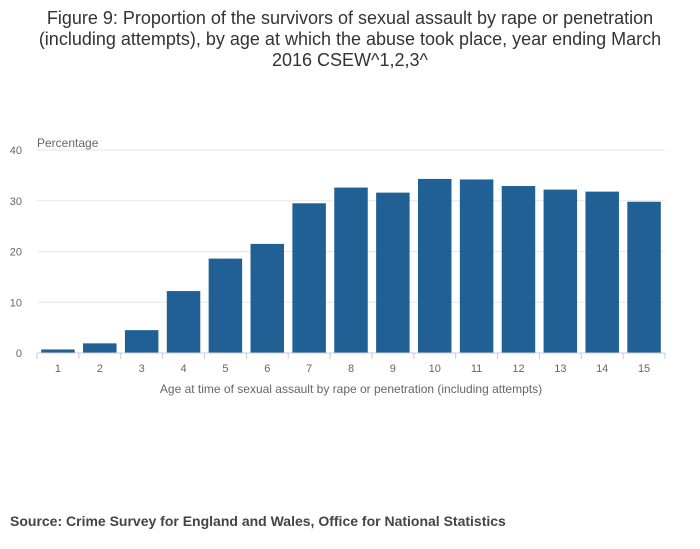 Image resolution: width=700 pixels, height=549 pixels. What do you see at coordinates (476, 369) in the screenshot?
I see `x-tick-label: 11` at bounding box center [476, 369].